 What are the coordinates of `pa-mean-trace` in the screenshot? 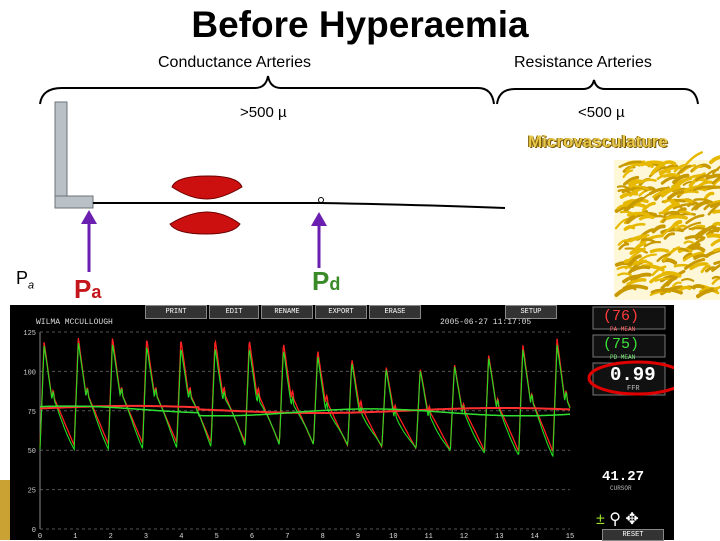 It's located at (305, 409).